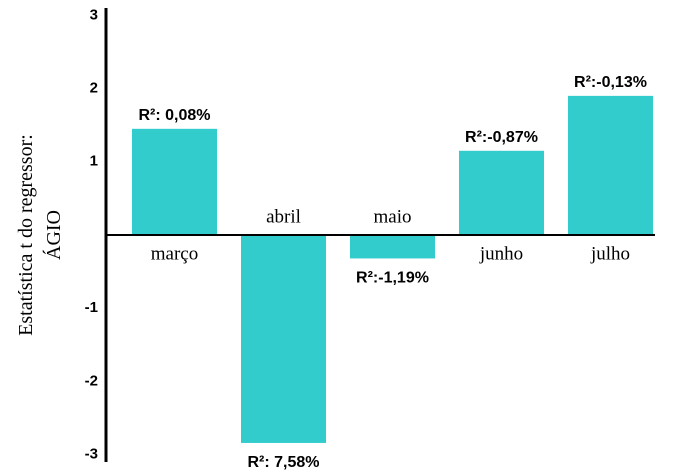  Describe the element at coordinates (40, 235) in the screenshot. I see `y-label: Estatística t do regressor: ÁGIO` at that location.